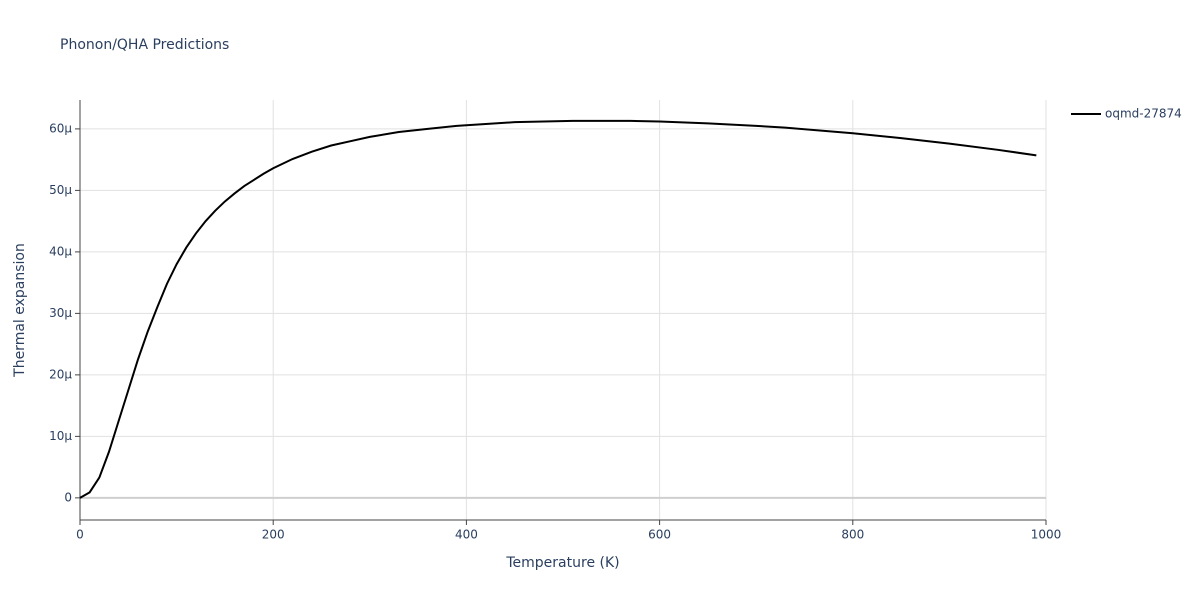  I want to click on y-tick-label: 50µ, so click(60, 190).